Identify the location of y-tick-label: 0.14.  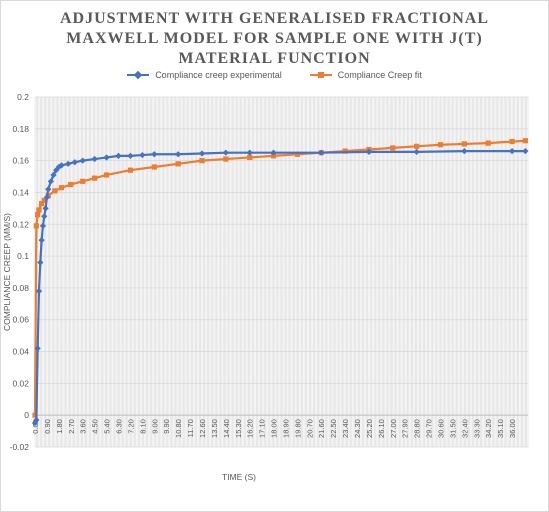
(20, 192).